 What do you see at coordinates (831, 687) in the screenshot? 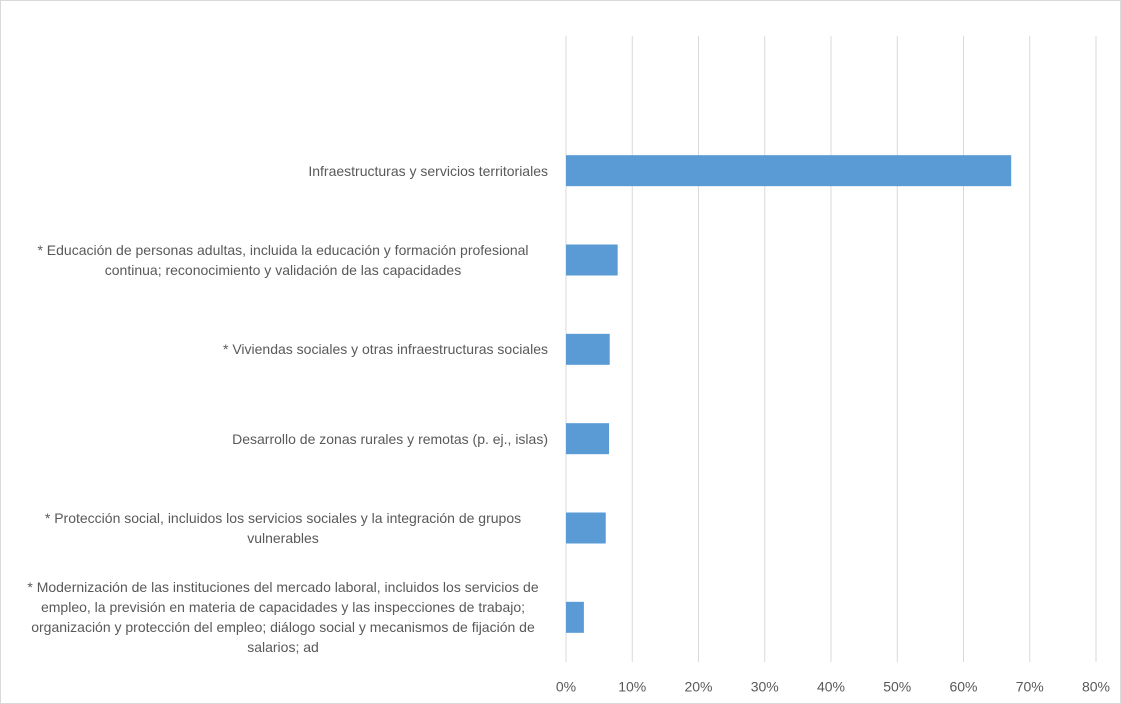
I see `x-tick-label: 40%` at bounding box center [831, 687].